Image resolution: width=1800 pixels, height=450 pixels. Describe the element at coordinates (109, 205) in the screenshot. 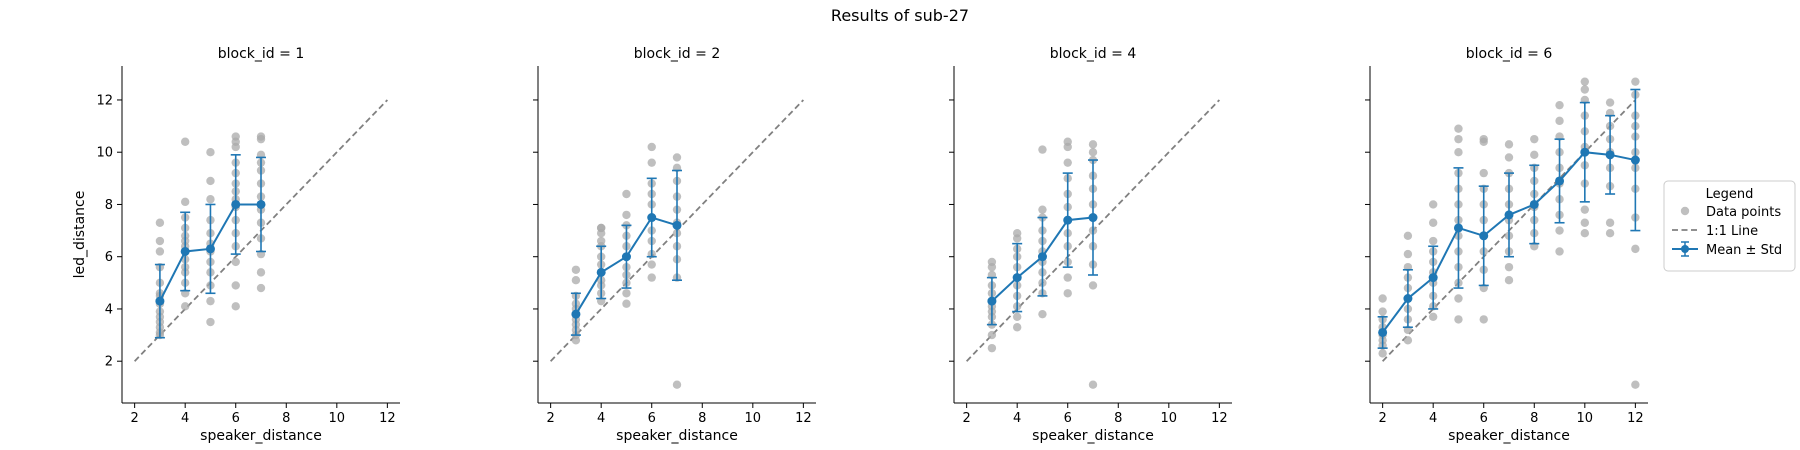

I see `y-tick-label: 8` at that location.